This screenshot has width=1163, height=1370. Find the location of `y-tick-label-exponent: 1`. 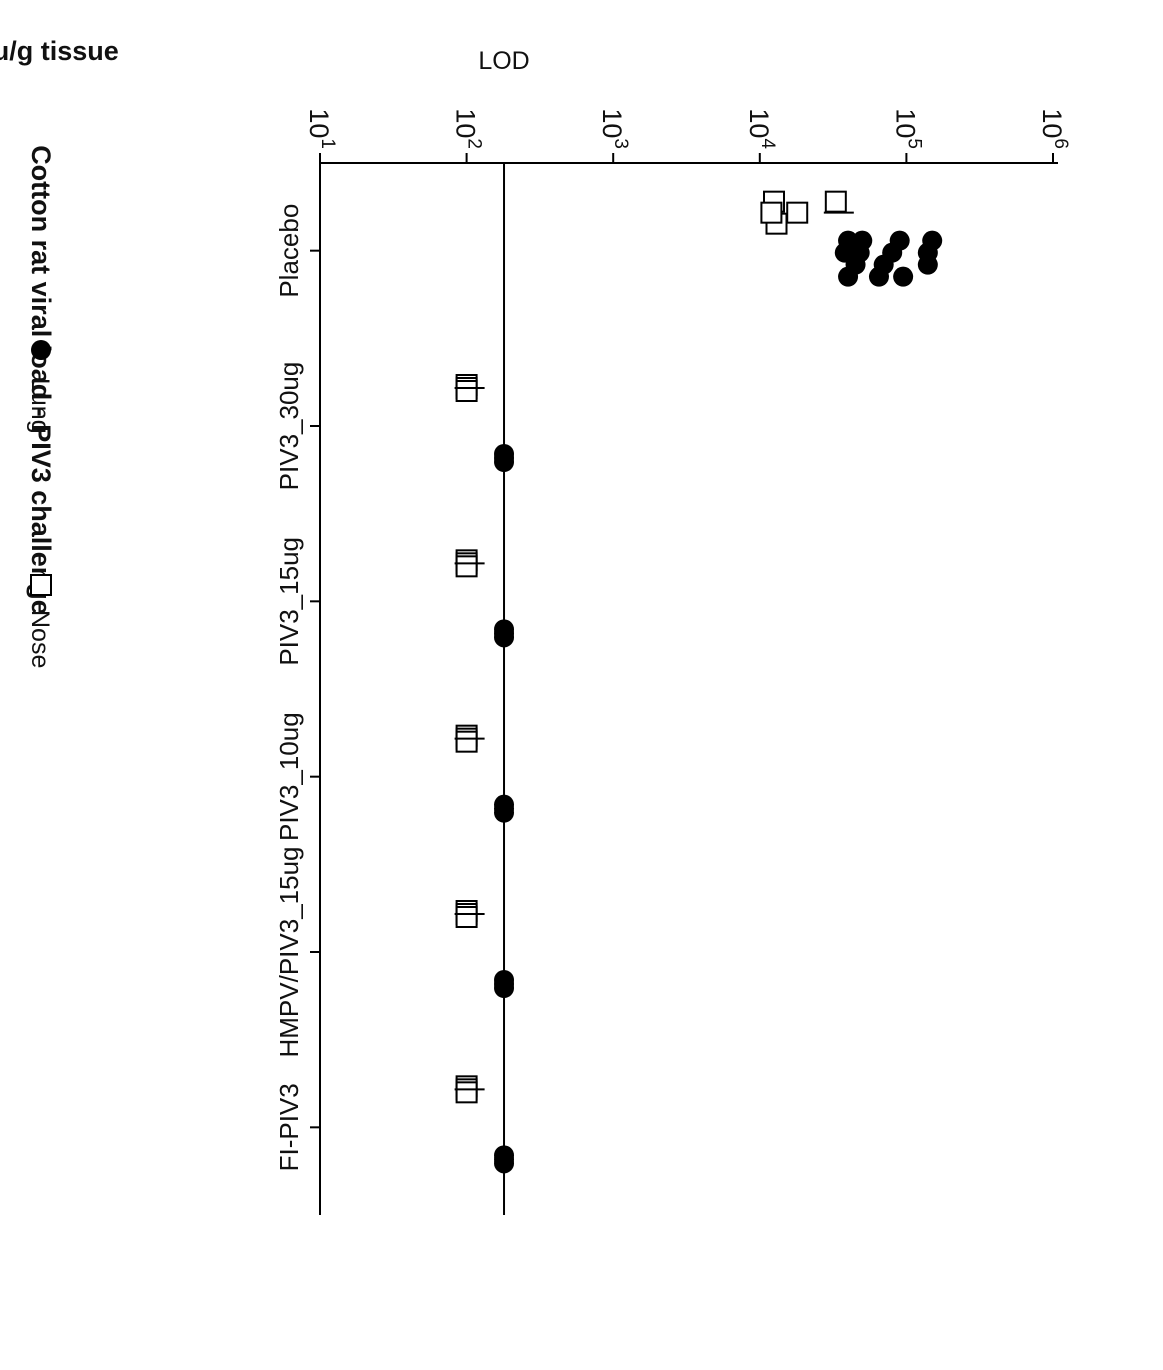

y-tick-label-exponent: 1 is located at coordinates (327, 143).